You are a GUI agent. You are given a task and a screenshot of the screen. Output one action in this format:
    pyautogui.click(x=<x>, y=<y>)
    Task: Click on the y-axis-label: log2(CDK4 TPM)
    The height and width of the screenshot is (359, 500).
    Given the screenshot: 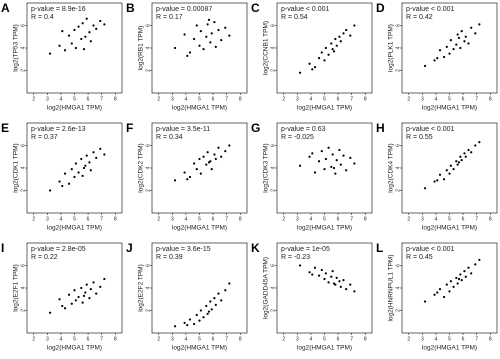 What is the action you would take?
    pyautogui.click(x=391, y=167)
    